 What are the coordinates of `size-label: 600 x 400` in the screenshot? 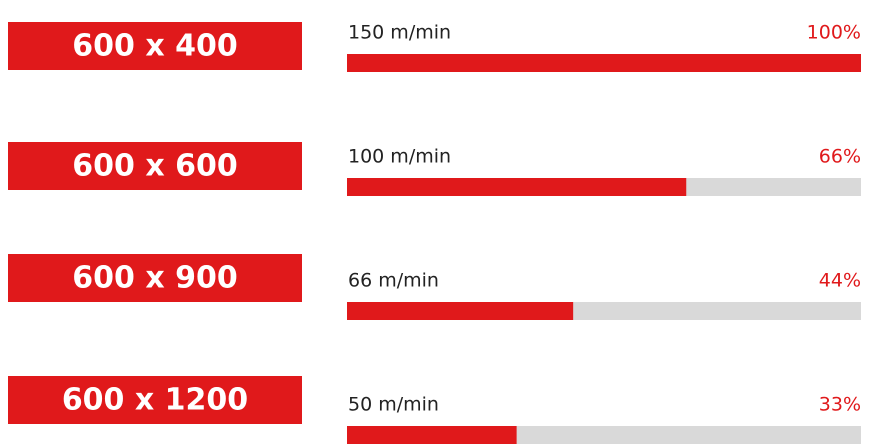 It's located at (154, 46).